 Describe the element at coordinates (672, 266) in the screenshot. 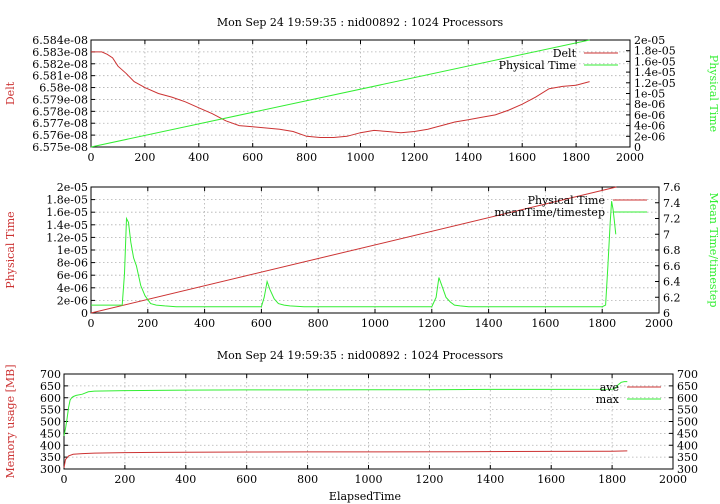

I see `y2-tick-label: 6.6` at that location.